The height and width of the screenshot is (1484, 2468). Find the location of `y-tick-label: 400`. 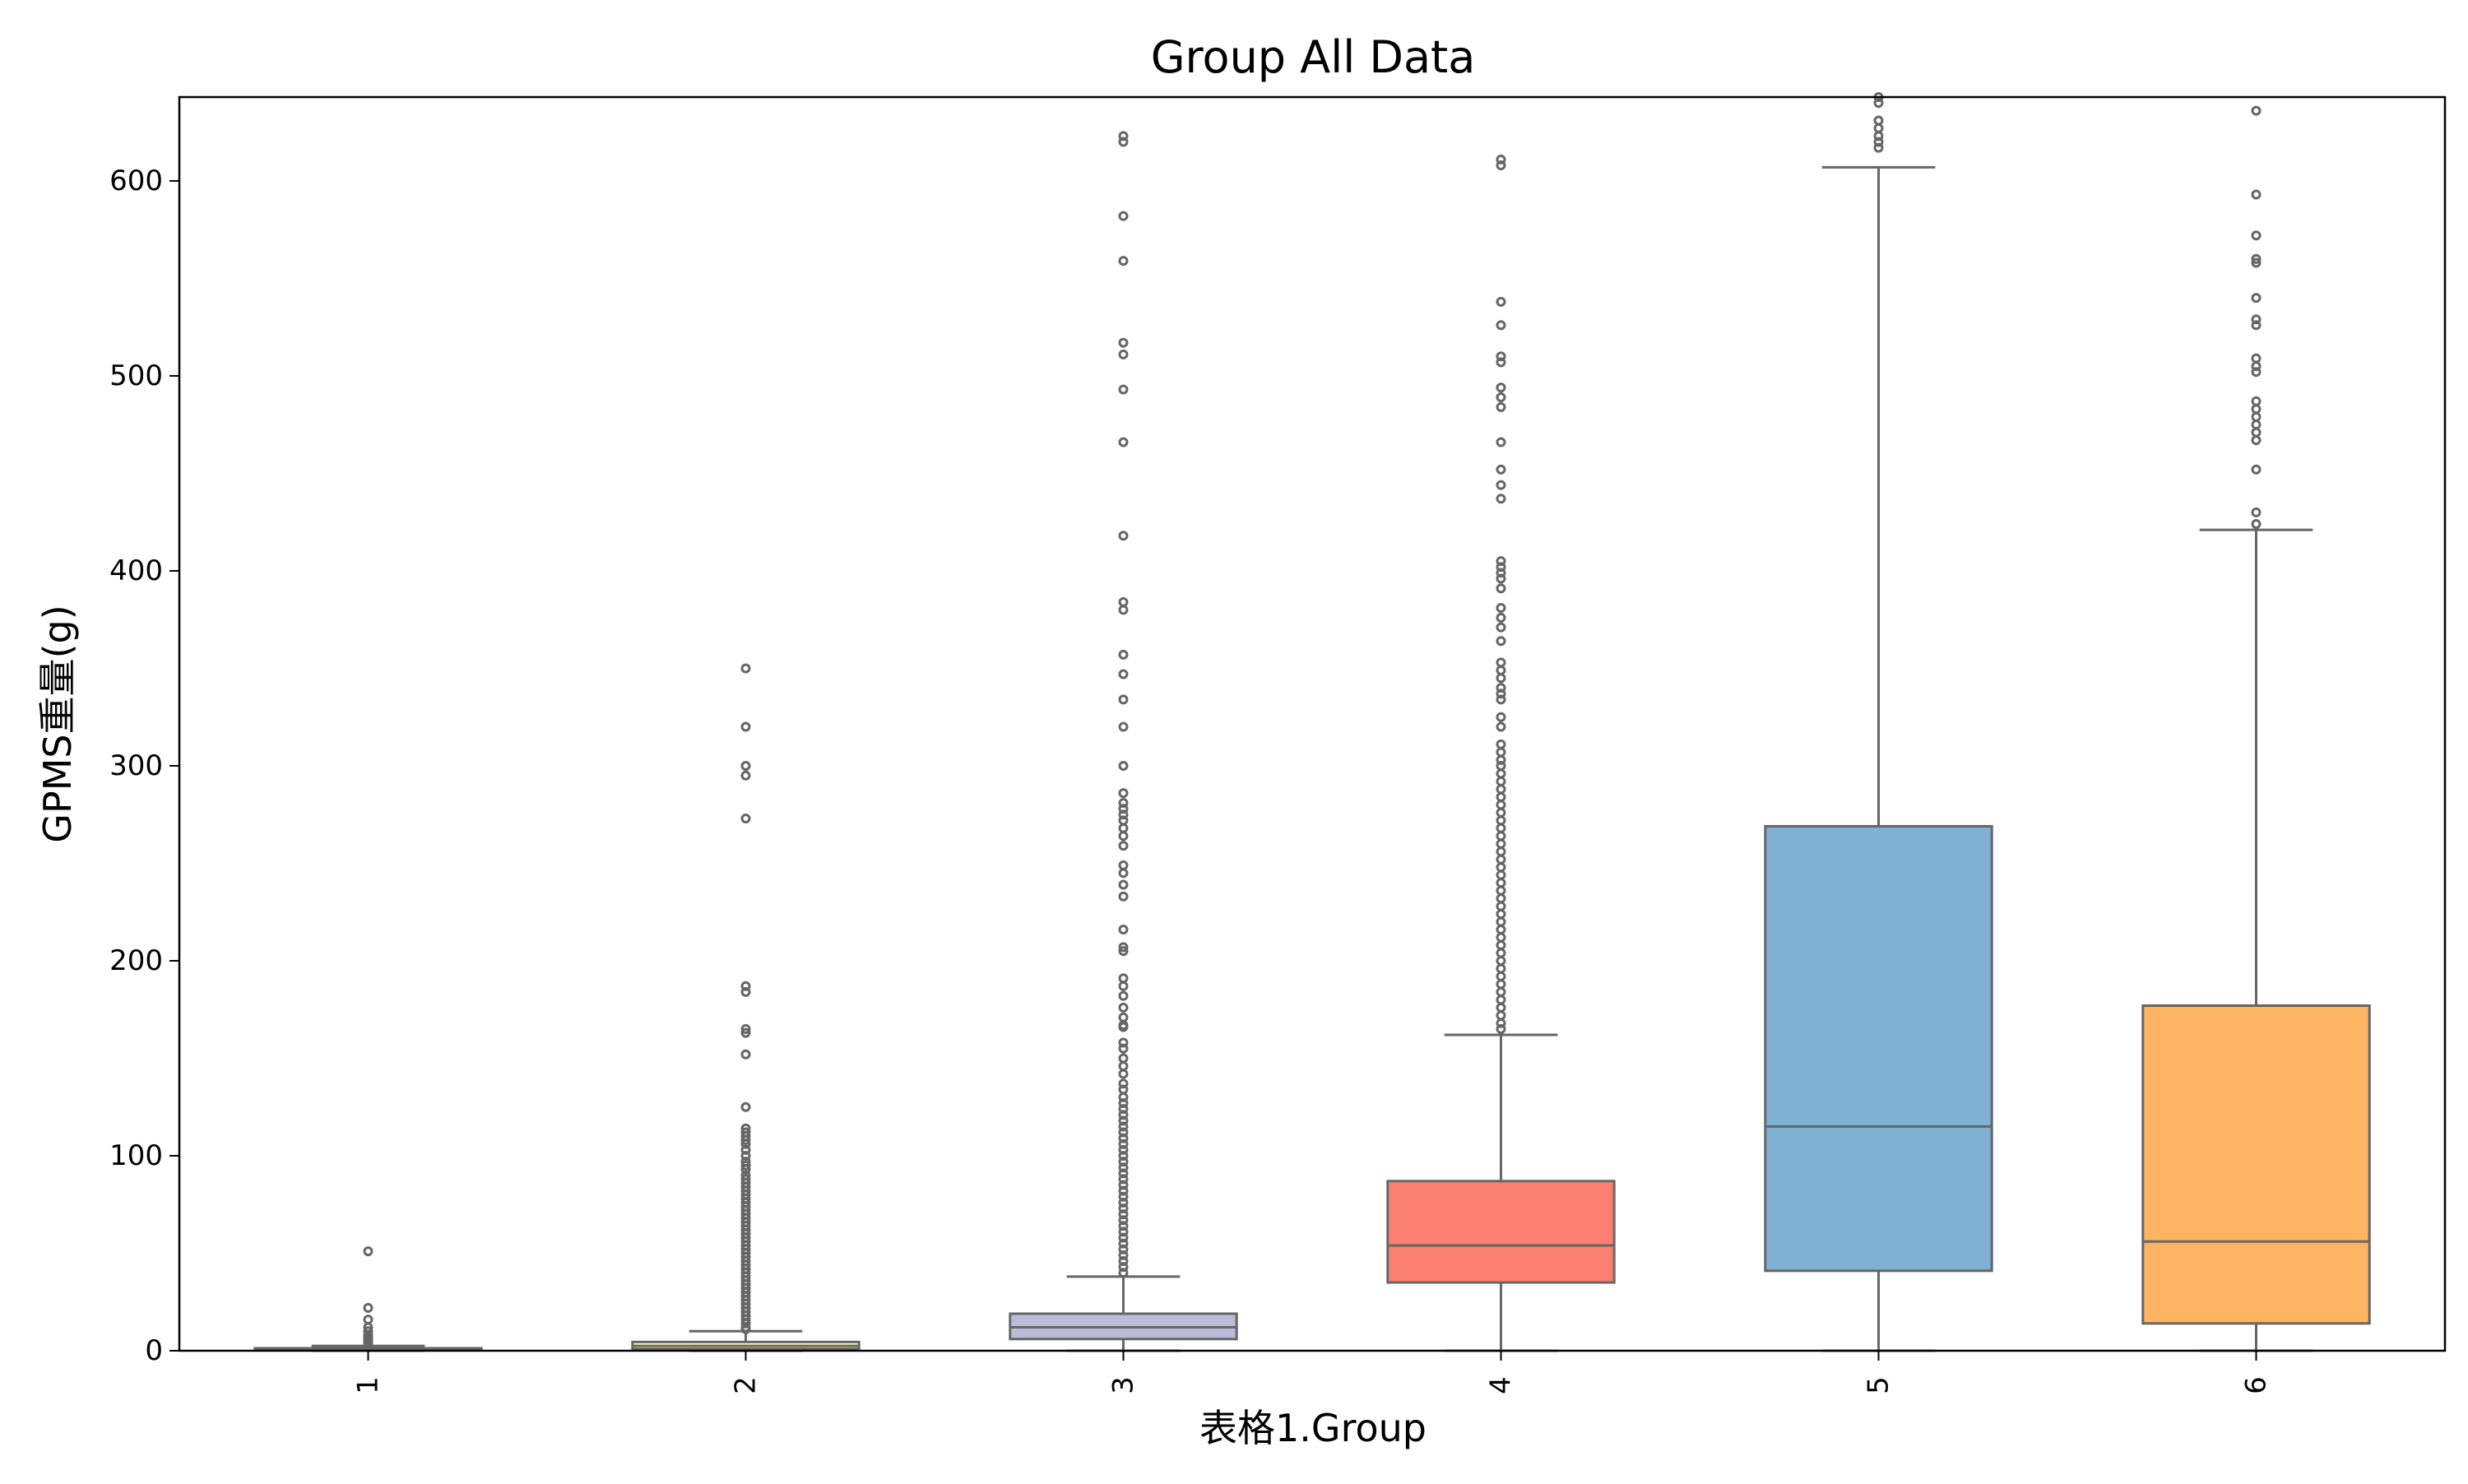

y-tick-label: 400 is located at coordinates (136, 570).